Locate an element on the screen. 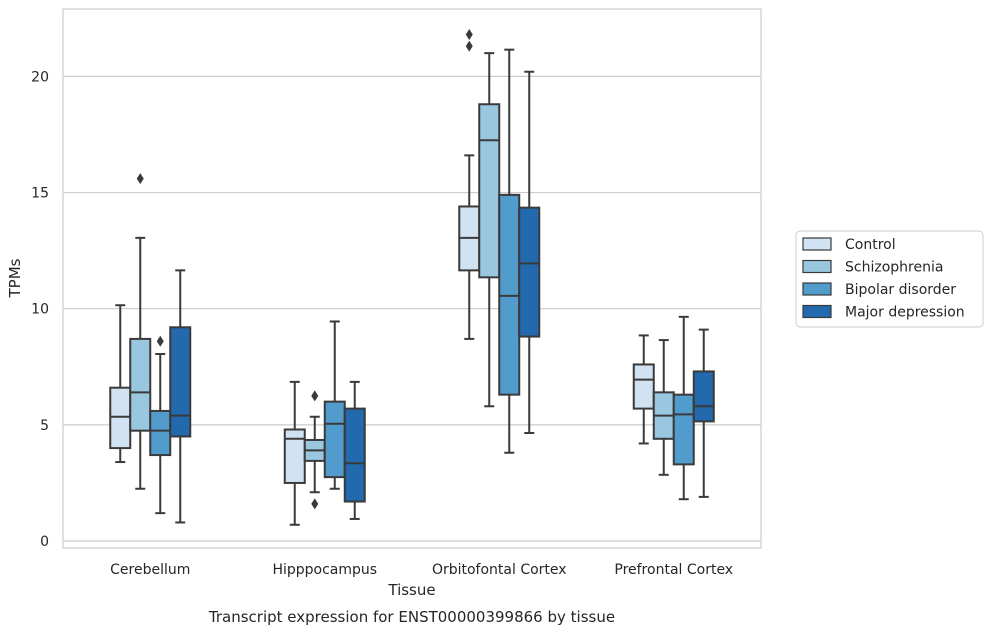  x-tick-label-3: Orbitofontal Cortex is located at coordinates (499, 570).